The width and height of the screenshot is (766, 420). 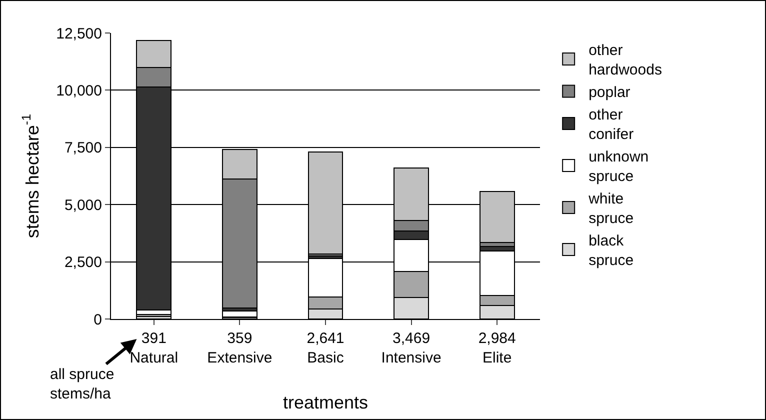 I want to click on legend-label: black spruce, so click(x=611, y=251).